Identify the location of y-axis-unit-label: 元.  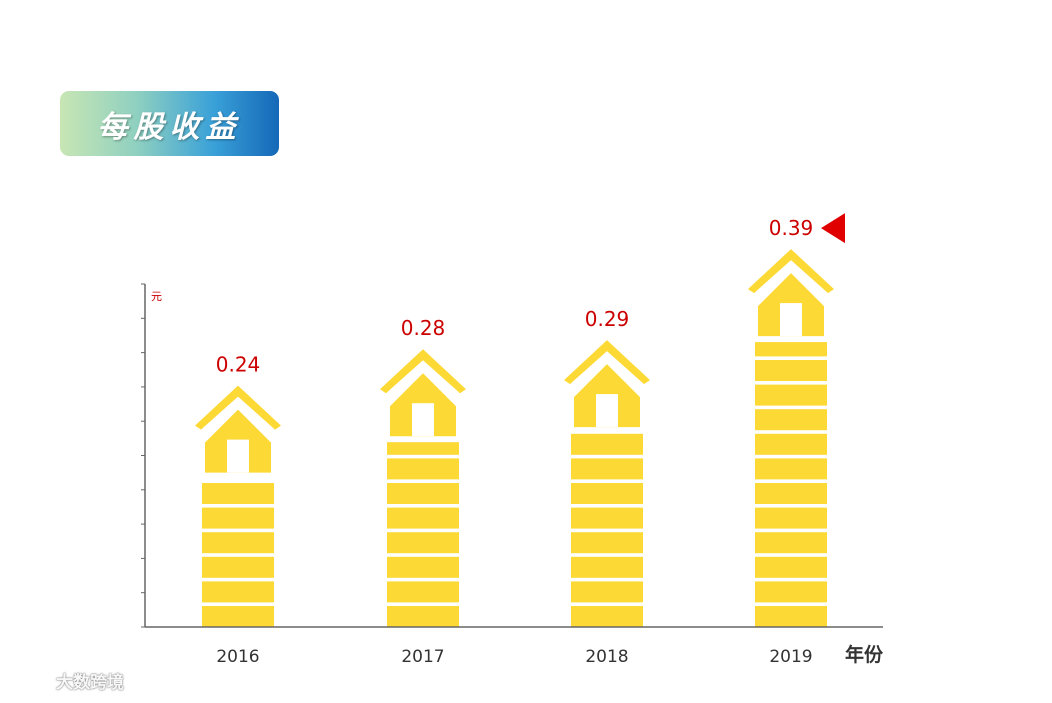
(156, 296).